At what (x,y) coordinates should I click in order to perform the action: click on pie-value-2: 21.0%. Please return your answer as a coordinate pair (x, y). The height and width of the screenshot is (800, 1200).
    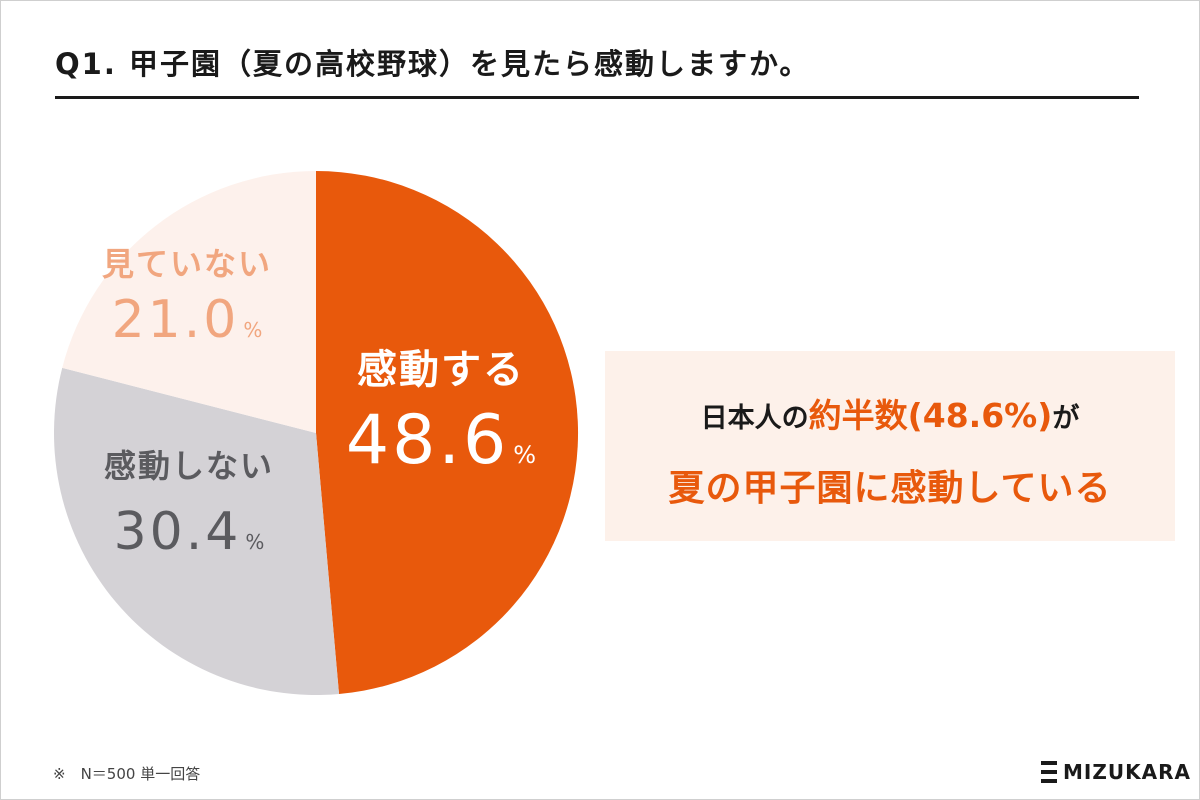
    Looking at the image, I should click on (187, 320).